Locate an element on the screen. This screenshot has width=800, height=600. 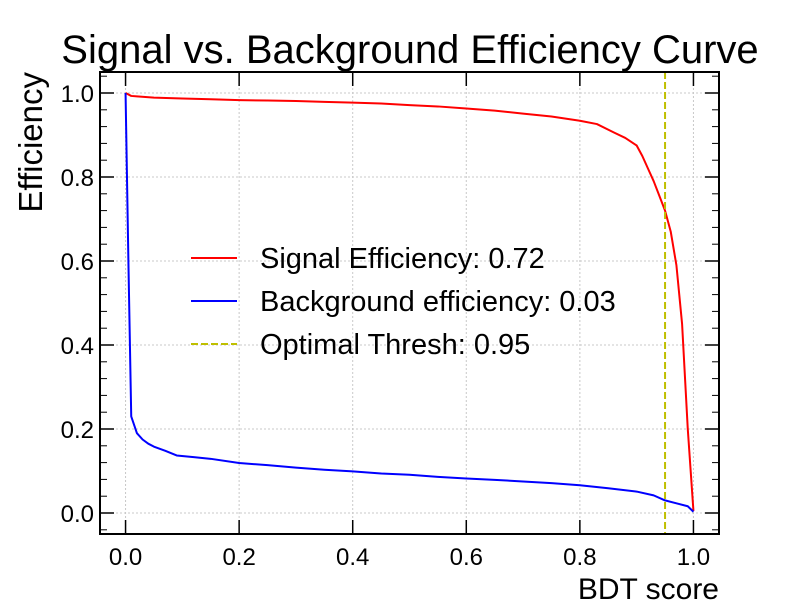
x-tick-label: 0.8 is located at coordinates (579, 557).